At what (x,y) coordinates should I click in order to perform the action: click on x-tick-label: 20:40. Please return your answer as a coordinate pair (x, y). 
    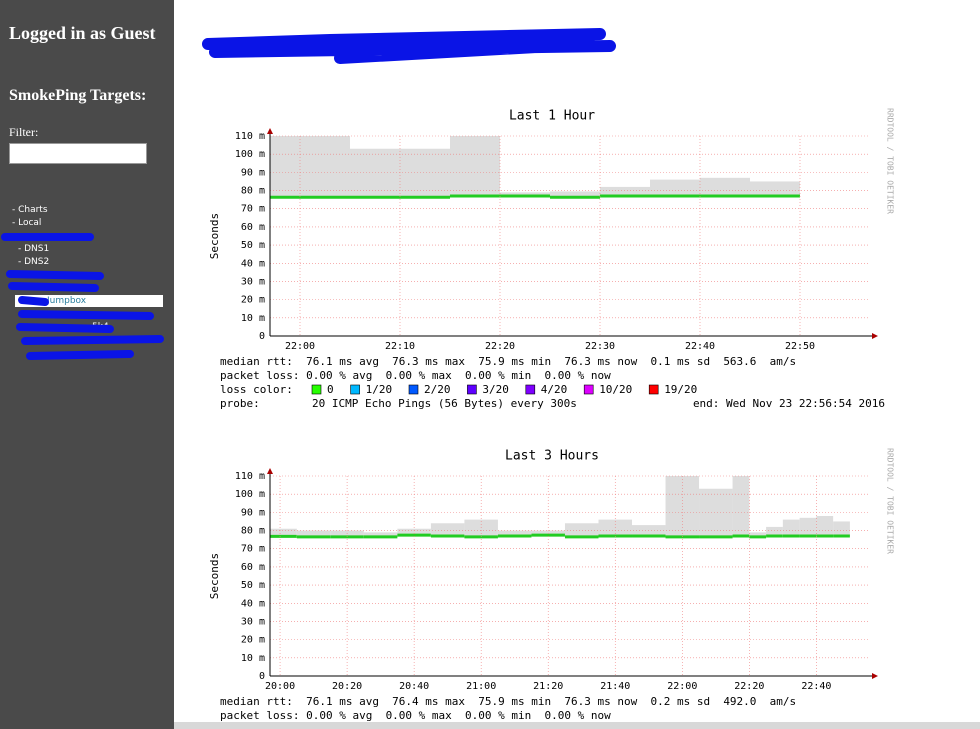
    Looking at the image, I should click on (414, 686).